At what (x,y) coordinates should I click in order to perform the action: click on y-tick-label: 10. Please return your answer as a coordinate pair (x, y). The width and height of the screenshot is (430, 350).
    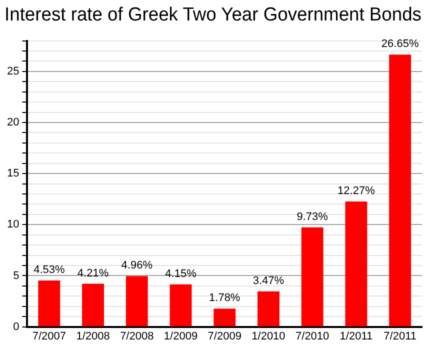
    Looking at the image, I should click on (13, 224).